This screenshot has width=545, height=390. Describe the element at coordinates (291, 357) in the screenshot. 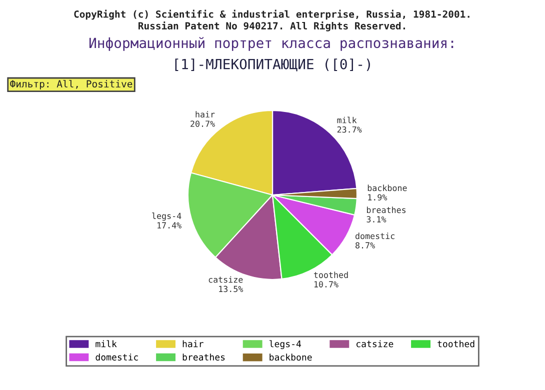

I see `legend-label: backbone` at that location.